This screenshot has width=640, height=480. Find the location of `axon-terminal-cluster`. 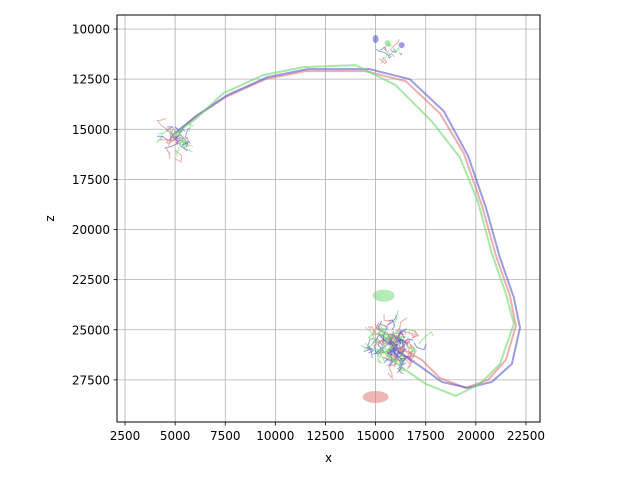

axon-terminal-cluster is located at coordinates (397, 345).